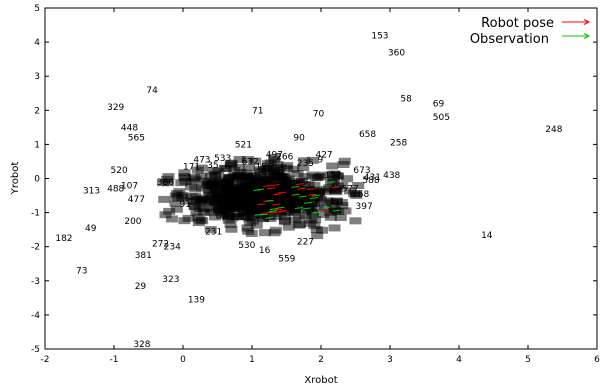 Image resolution: width=605 pixels, height=390 pixels. What do you see at coordinates (284, 157) in the screenshot?
I see `pose-label: 266` at bounding box center [284, 157].